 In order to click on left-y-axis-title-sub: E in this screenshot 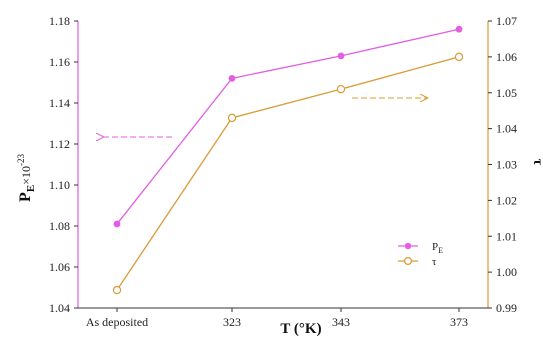, I will do `click(31, 188)`.